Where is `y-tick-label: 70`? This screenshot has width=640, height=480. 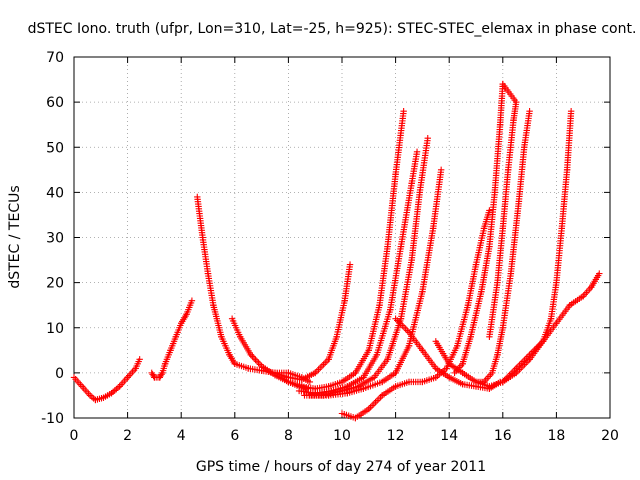
y-tick-label: 70 is located at coordinates (55, 58).